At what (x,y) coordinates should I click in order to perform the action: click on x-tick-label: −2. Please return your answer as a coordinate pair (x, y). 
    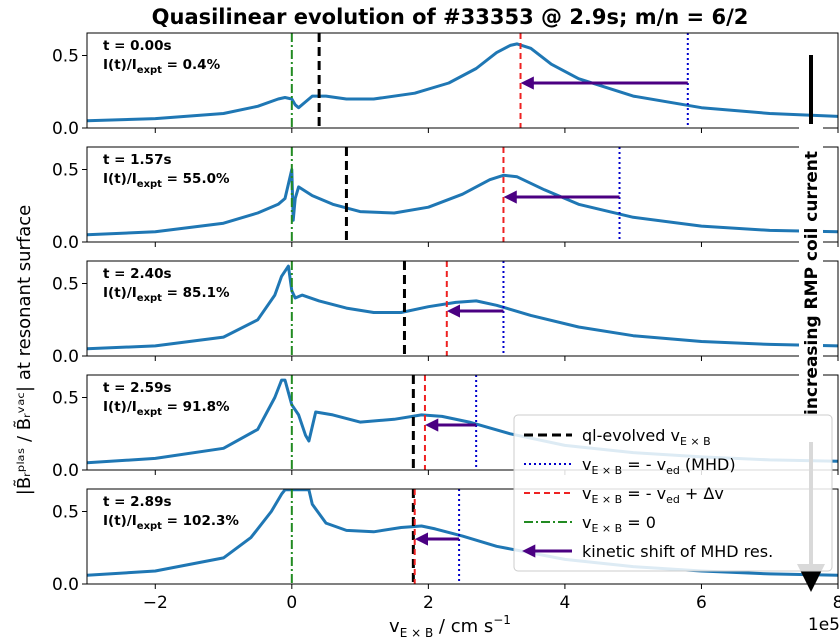
    Looking at the image, I should click on (155, 603).